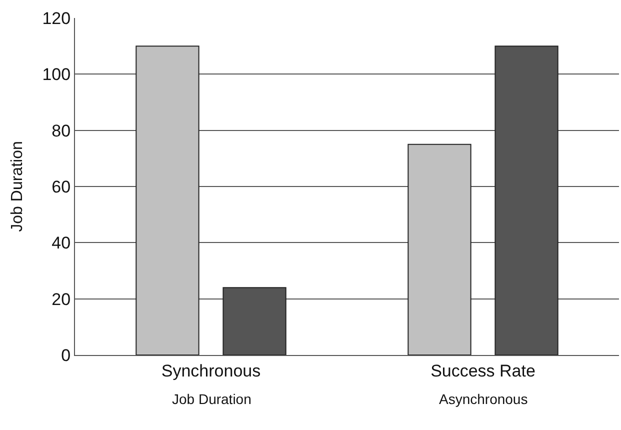 The height and width of the screenshot is (430, 621). Describe the element at coordinates (211, 370) in the screenshot. I see `x-tick-label: Synchronous` at that location.